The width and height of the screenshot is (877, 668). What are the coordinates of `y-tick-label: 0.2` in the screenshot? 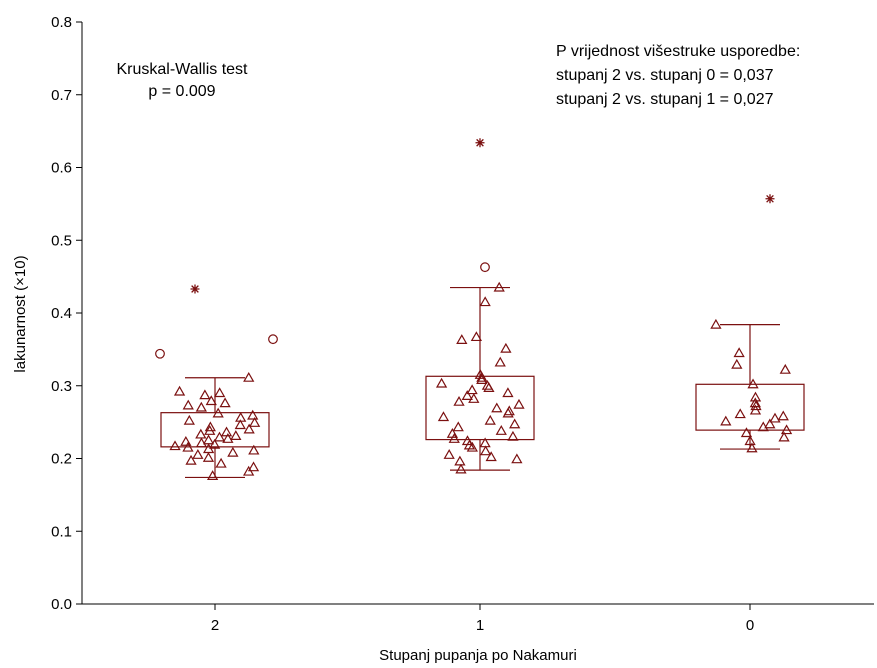 It's located at (61, 459).